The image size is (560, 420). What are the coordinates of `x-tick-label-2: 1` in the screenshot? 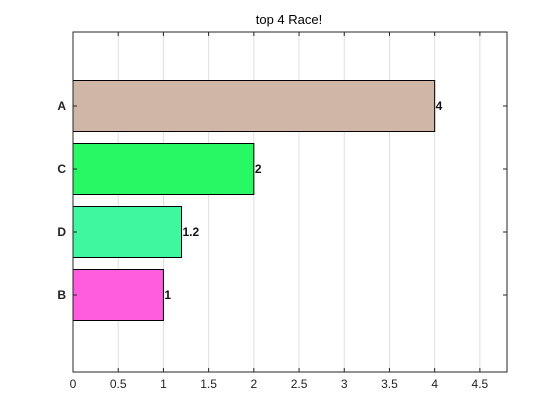 It's located at (163, 384).